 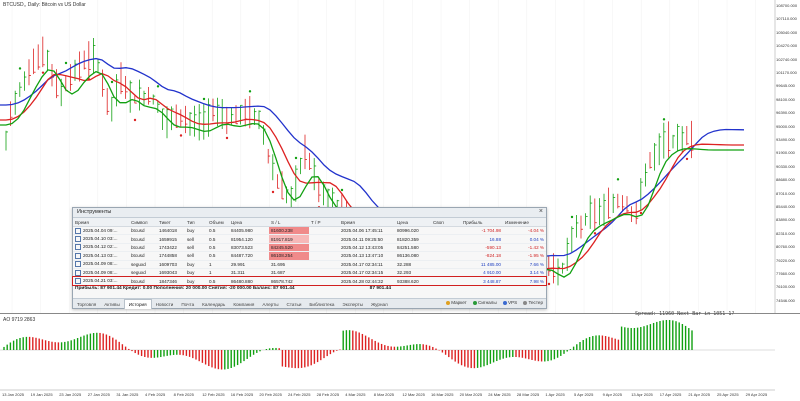 What do you see at coordinates (289, 231) in the screenshot?
I see `table-cell-sl: 81600.238` at bounding box center [289, 231].